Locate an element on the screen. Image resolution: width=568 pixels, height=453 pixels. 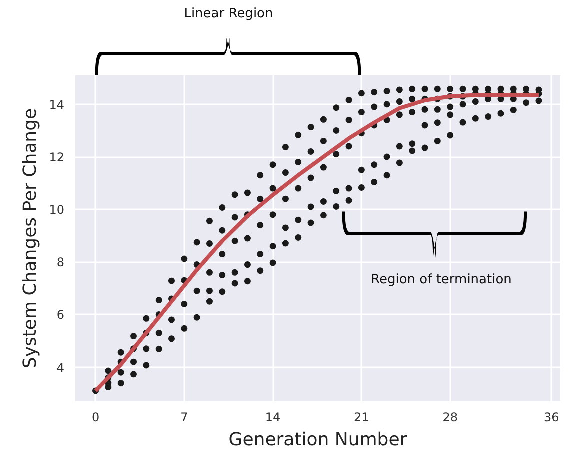
x-tick-label: 36 is located at coordinates (552, 417).